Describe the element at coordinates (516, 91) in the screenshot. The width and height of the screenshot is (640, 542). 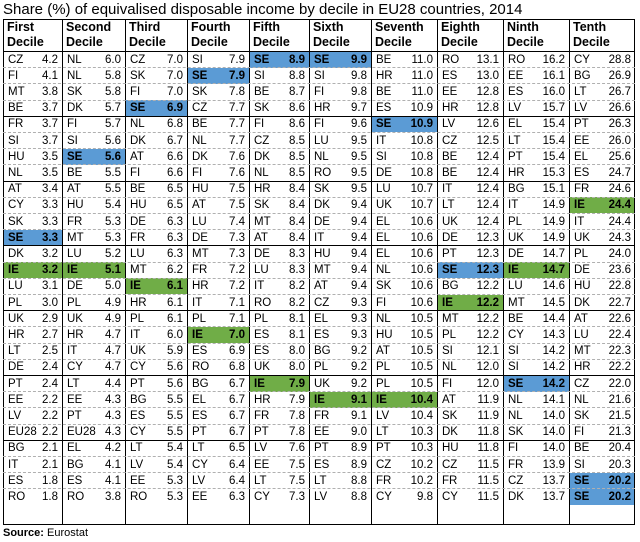
I see `country-code: ES` at that location.